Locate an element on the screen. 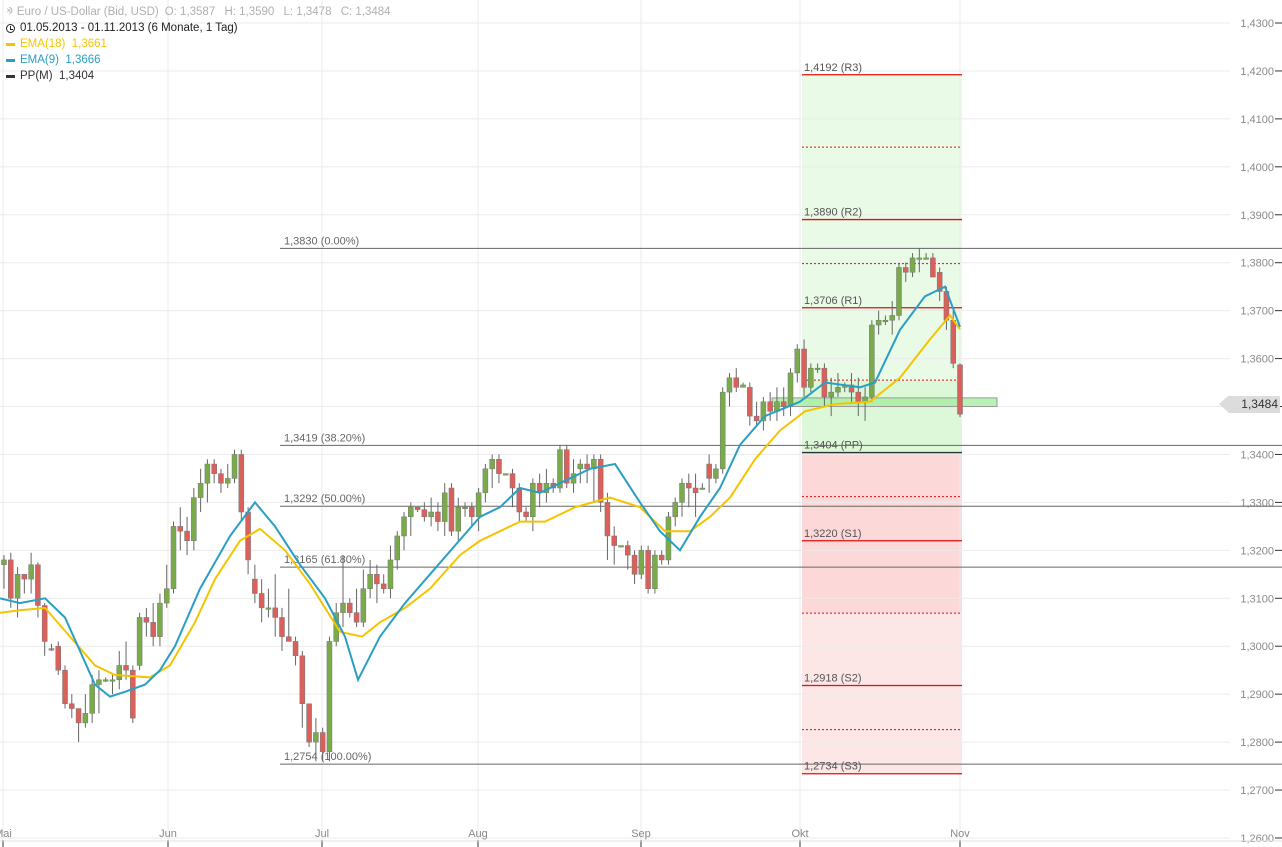 The height and width of the screenshot is (847, 1282). support-zone is located at coordinates (884, 402).